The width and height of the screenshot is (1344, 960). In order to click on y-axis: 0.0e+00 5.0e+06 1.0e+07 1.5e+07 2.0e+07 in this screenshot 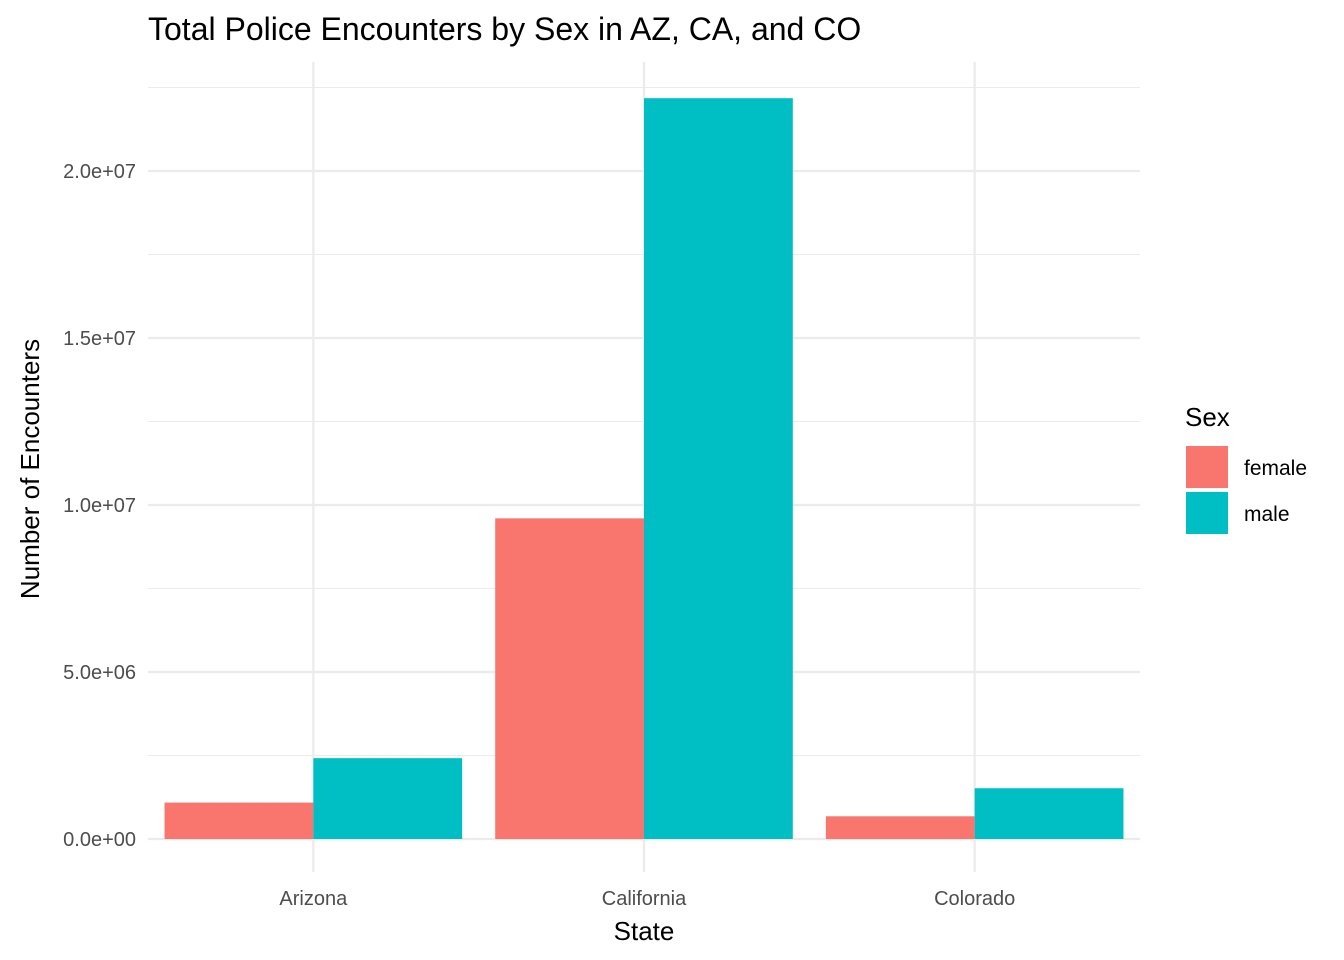, I will do `click(99, 506)`.